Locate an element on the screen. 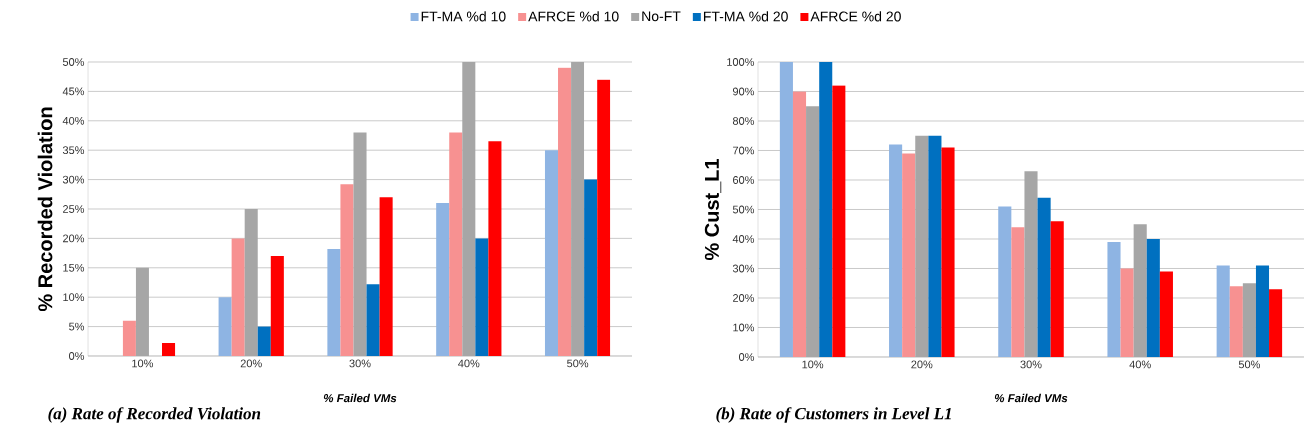  y-axis-title: % Cust_L1 is located at coordinates (713, 209).